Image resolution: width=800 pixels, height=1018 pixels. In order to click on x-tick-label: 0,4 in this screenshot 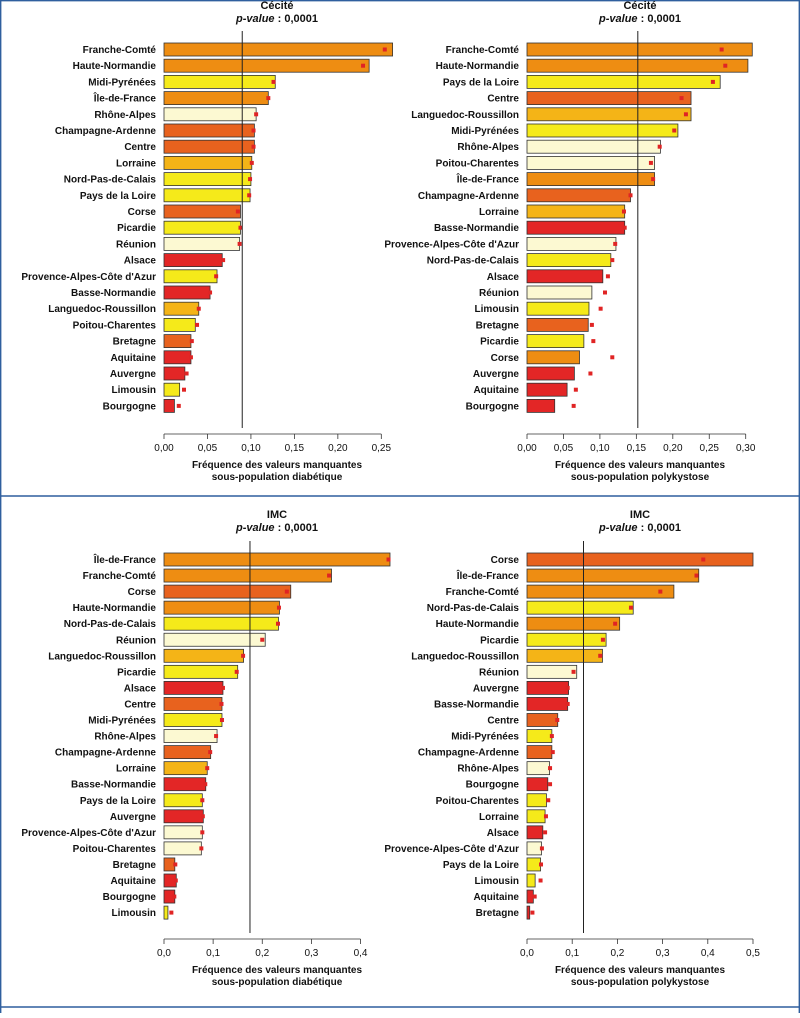, I will do `click(361, 953)`.